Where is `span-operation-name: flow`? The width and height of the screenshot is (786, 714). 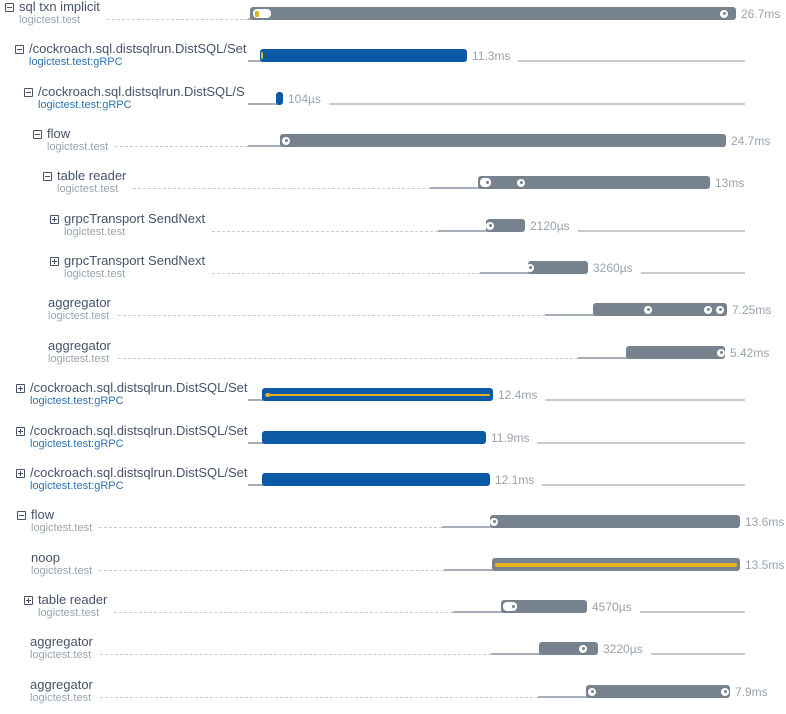
span-operation-name: flow is located at coordinates (43, 515).